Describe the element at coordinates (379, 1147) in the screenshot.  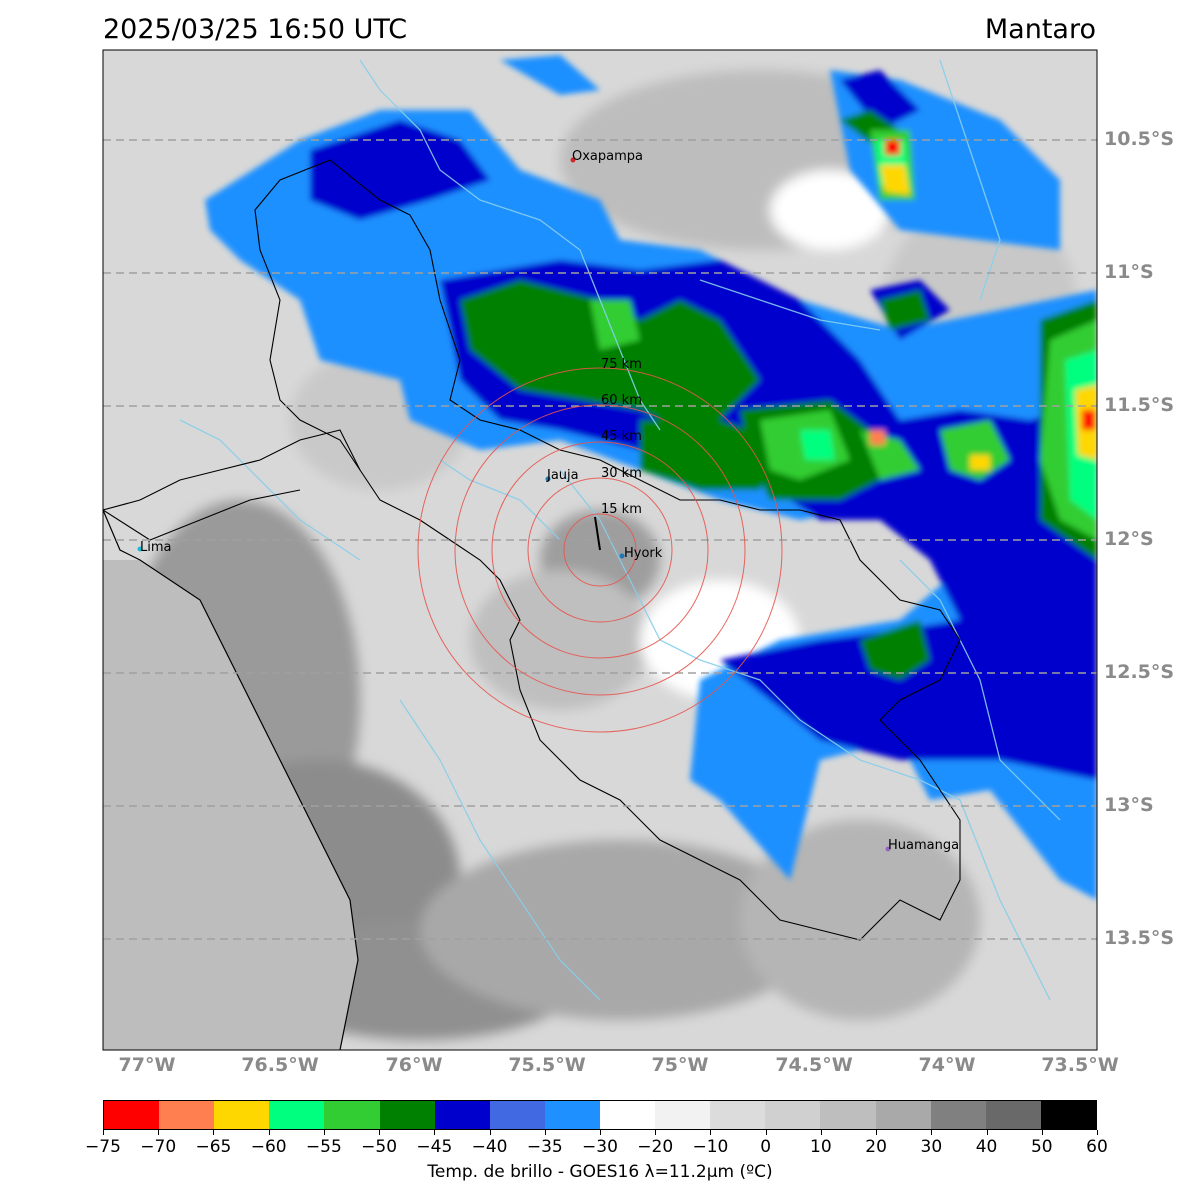
I see `colorbar-tick-label: −50` at that location.